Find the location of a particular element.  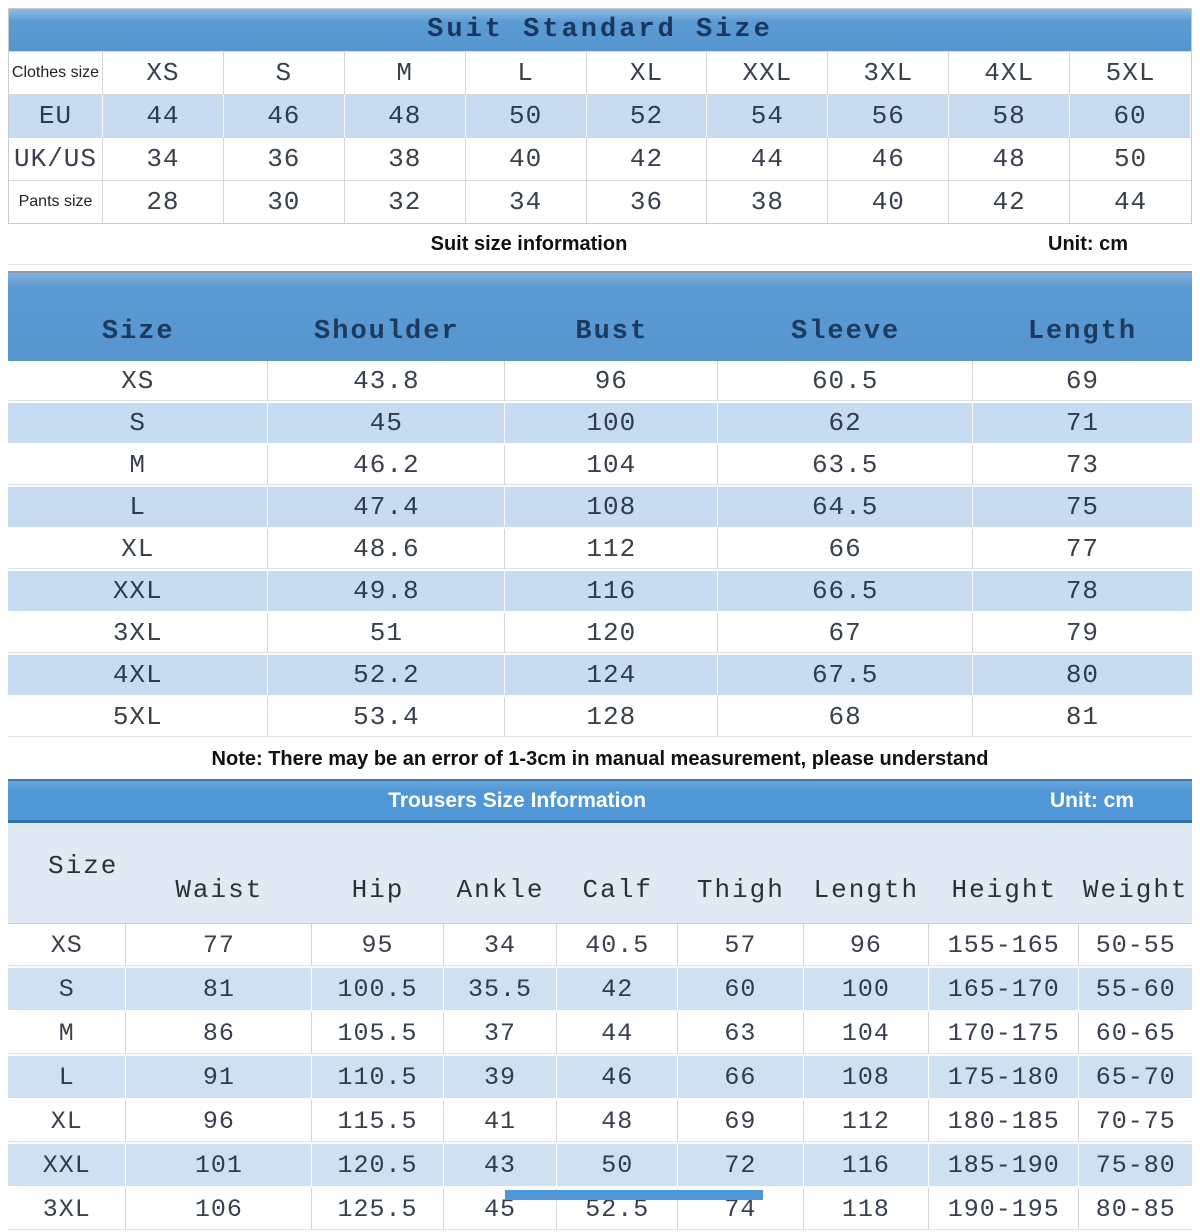

cell-value: 116 is located at coordinates (612, 591).